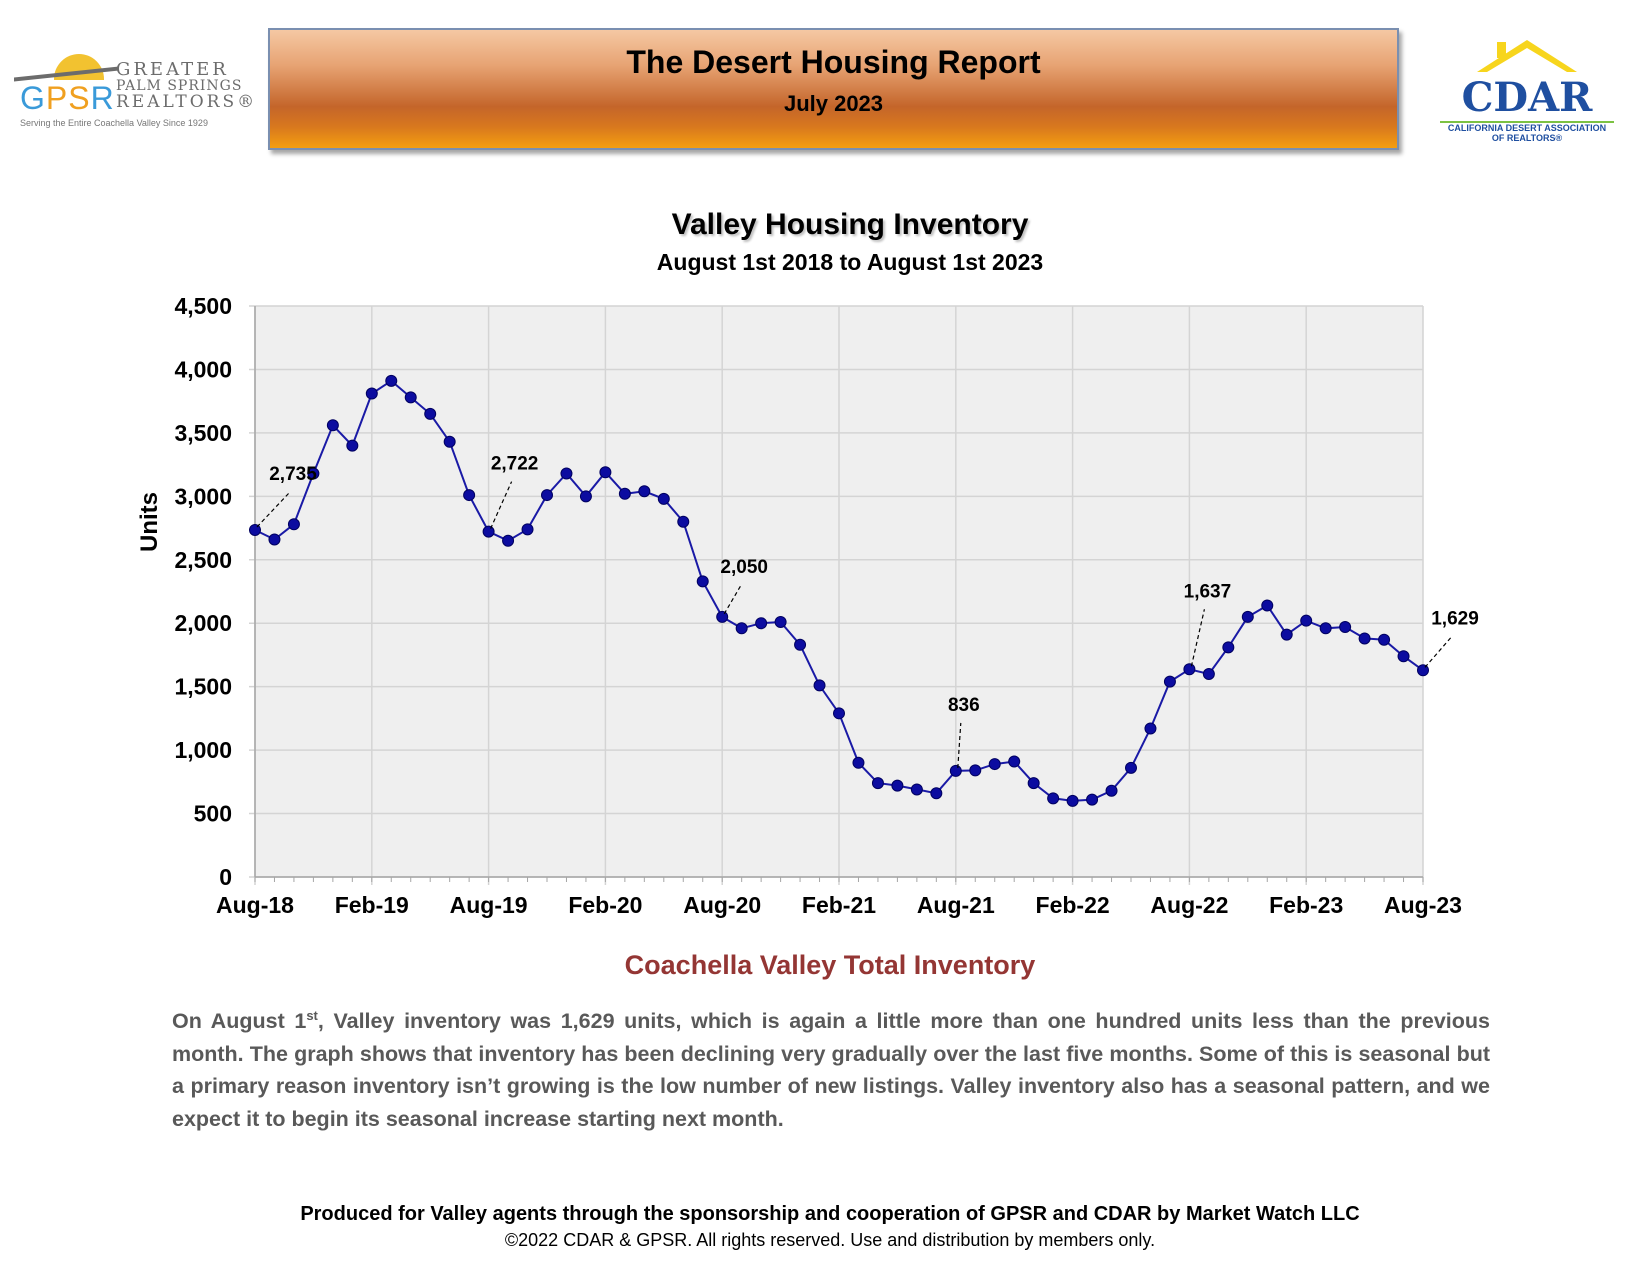 This screenshot has width=1650, height=1275. What do you see at coordinates (956, 905) in the screenshot?
I see `x-tick-label: Aug-21` at bounding box center [956, 905].